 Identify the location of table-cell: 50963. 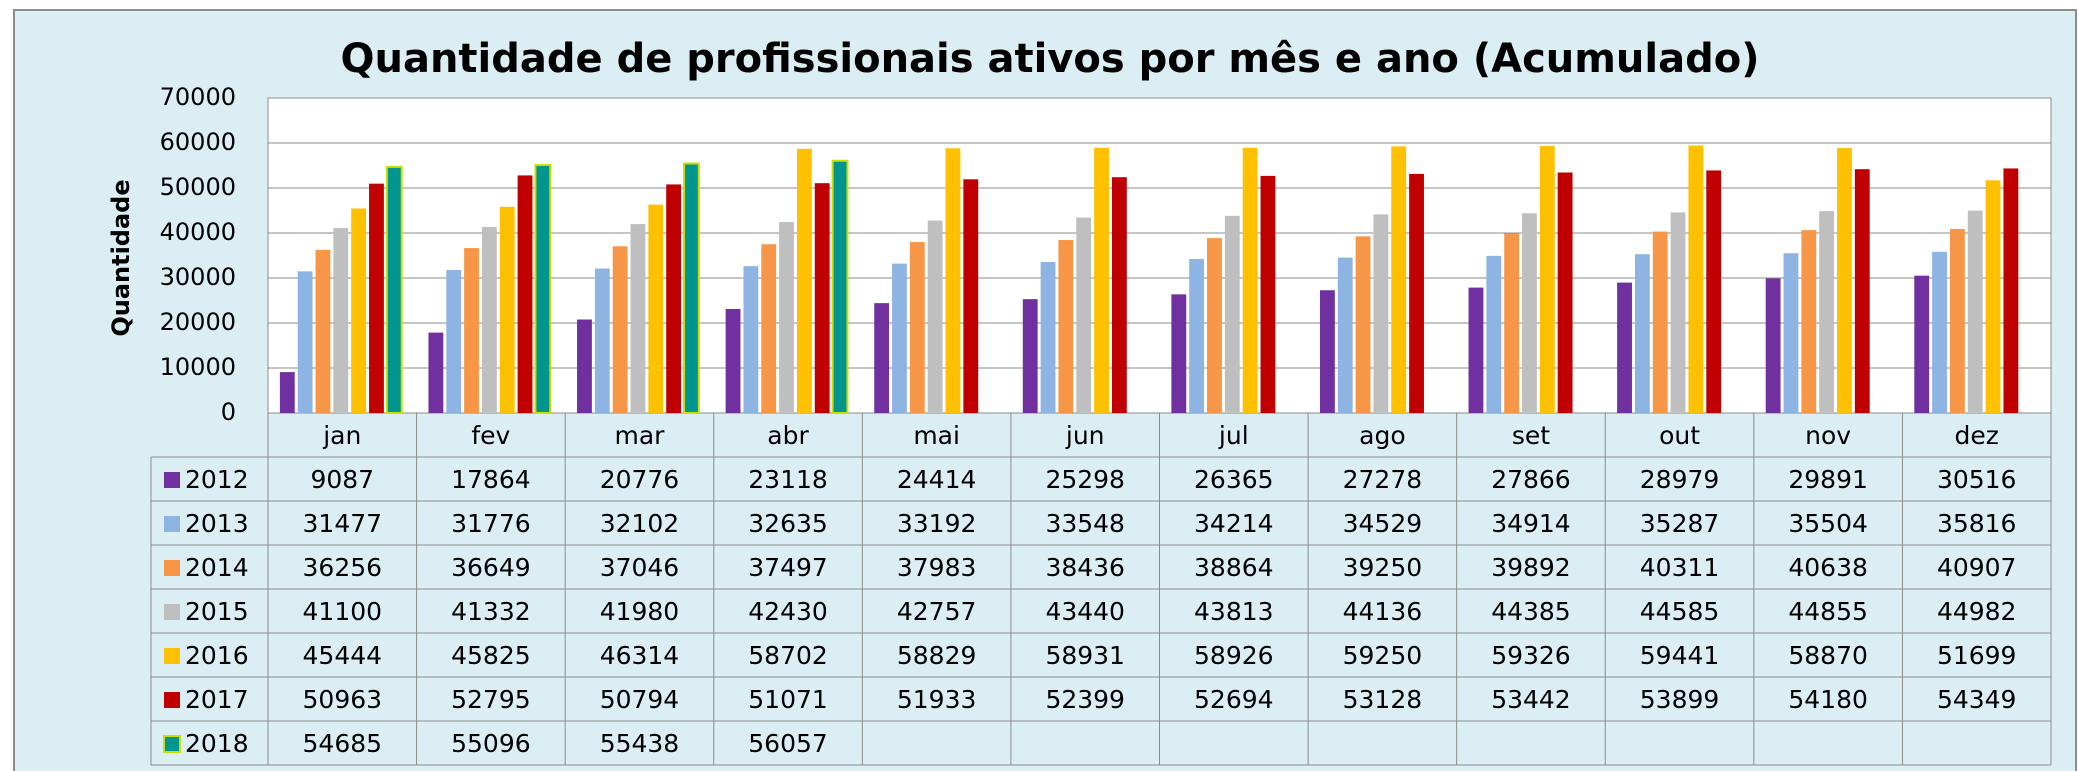
(343, 699).